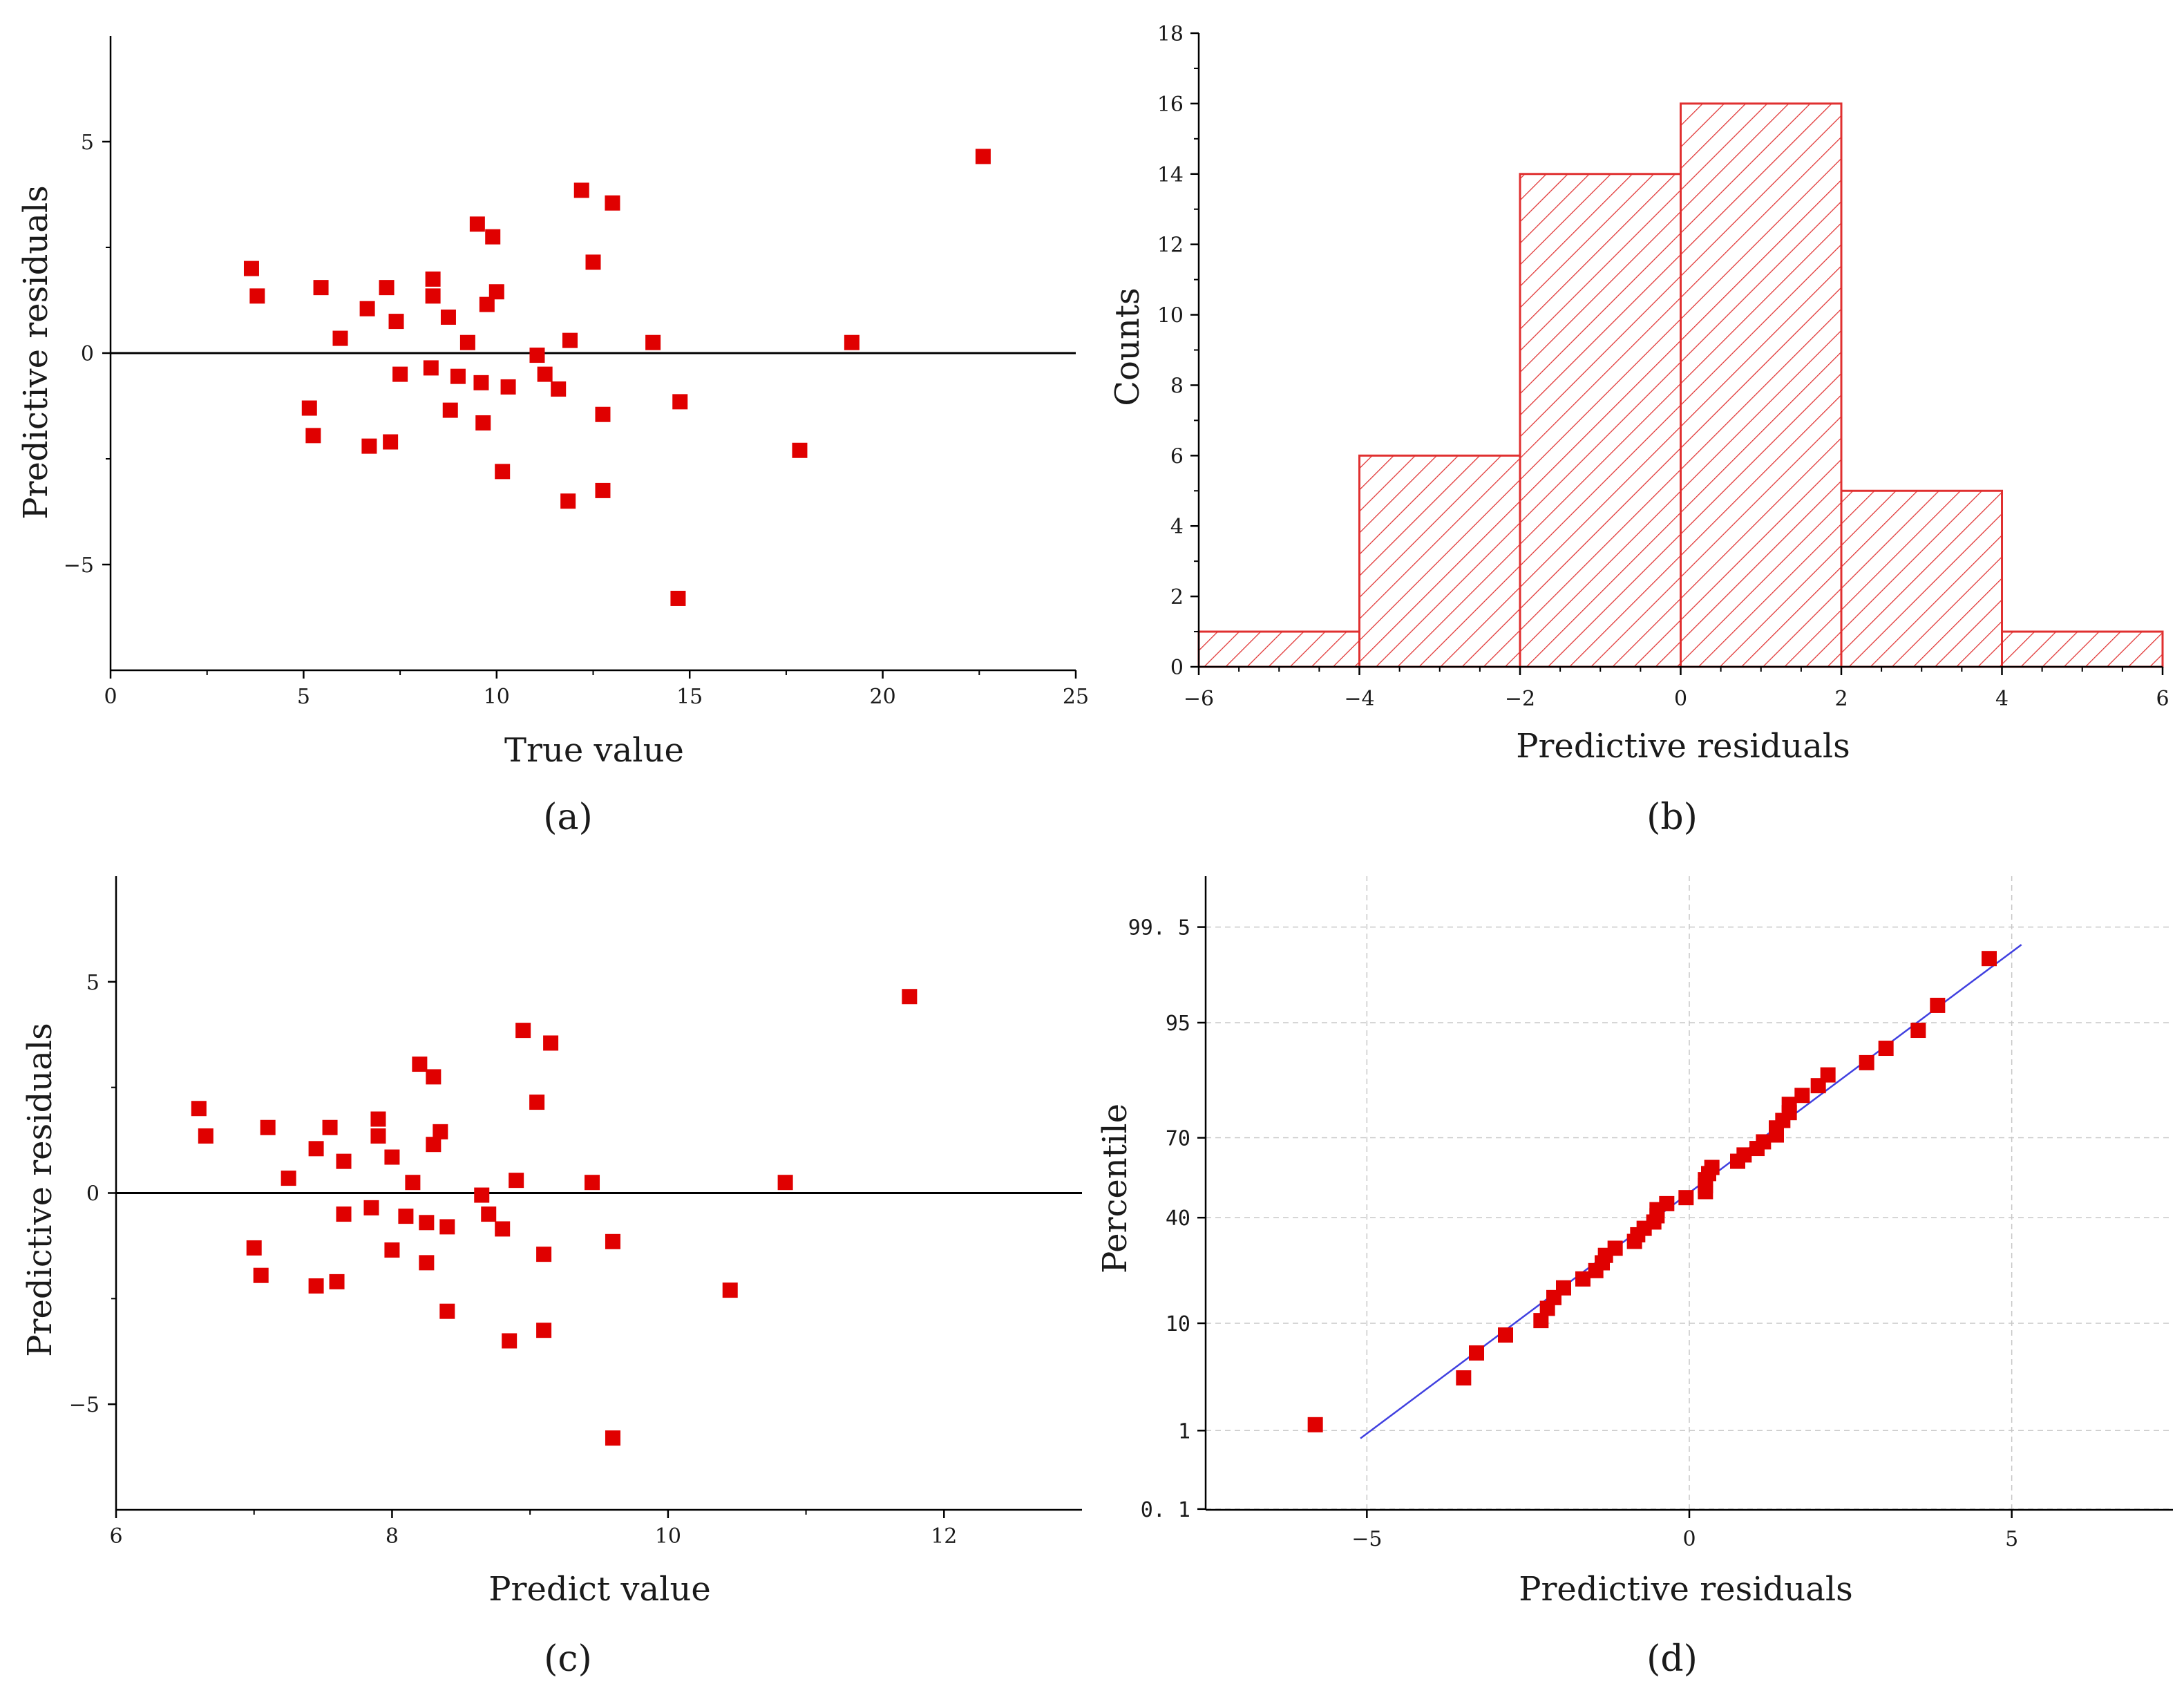  What do you see at coordinates (599, 1589) in the screenshot?
I see `panel-c-xlabel: Predict value` at bounding box center [599, 1589].